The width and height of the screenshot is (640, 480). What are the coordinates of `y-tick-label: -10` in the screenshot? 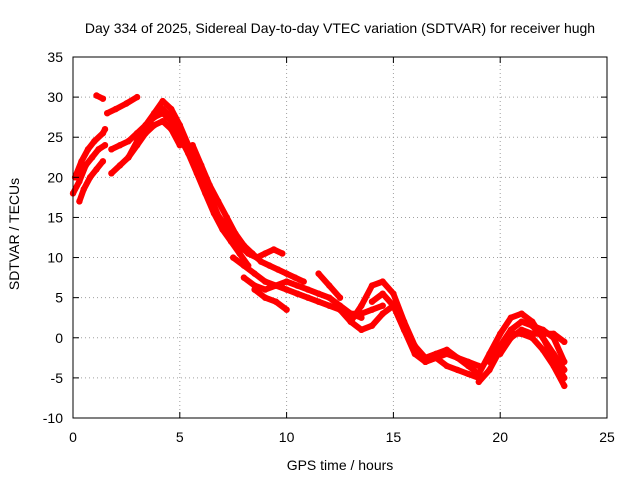 It's located at (53, 418).